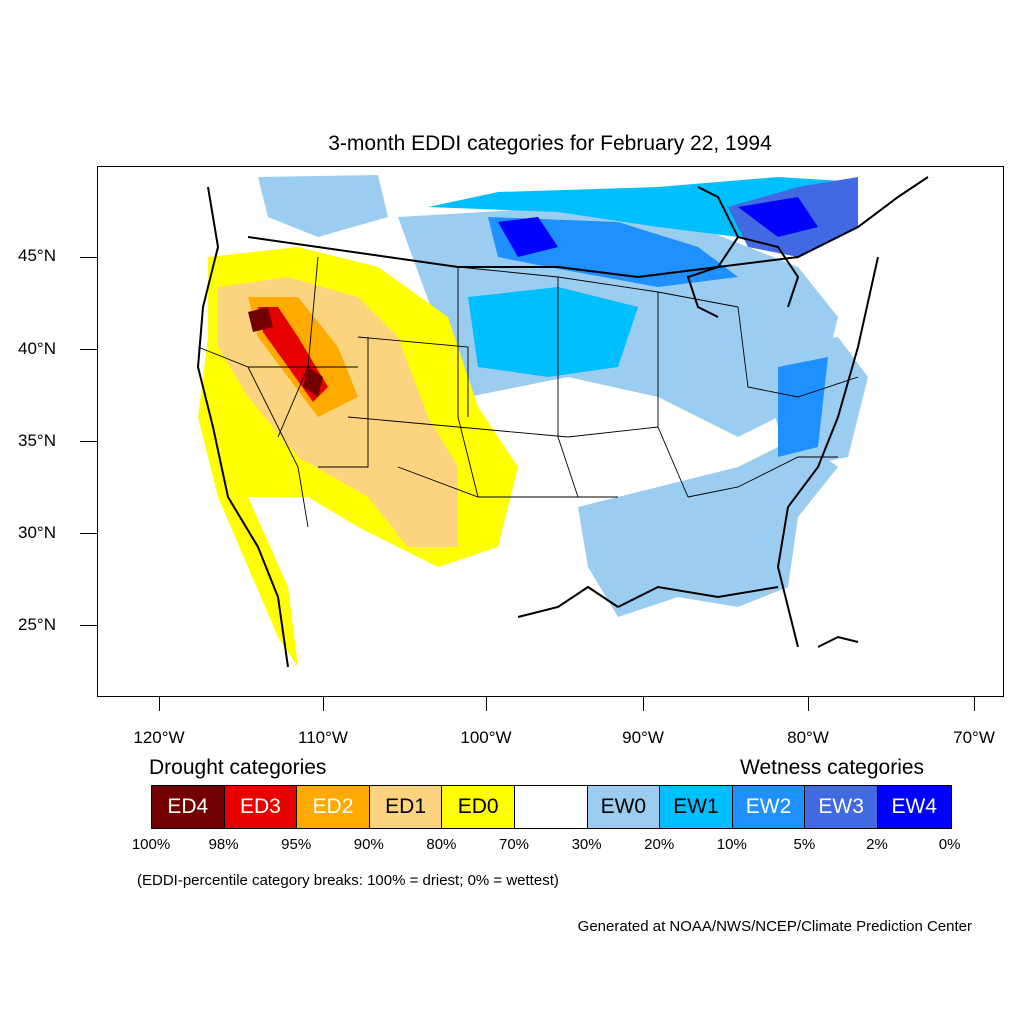  I want to click on percentile-break-label: 2%, so click(877, 844).